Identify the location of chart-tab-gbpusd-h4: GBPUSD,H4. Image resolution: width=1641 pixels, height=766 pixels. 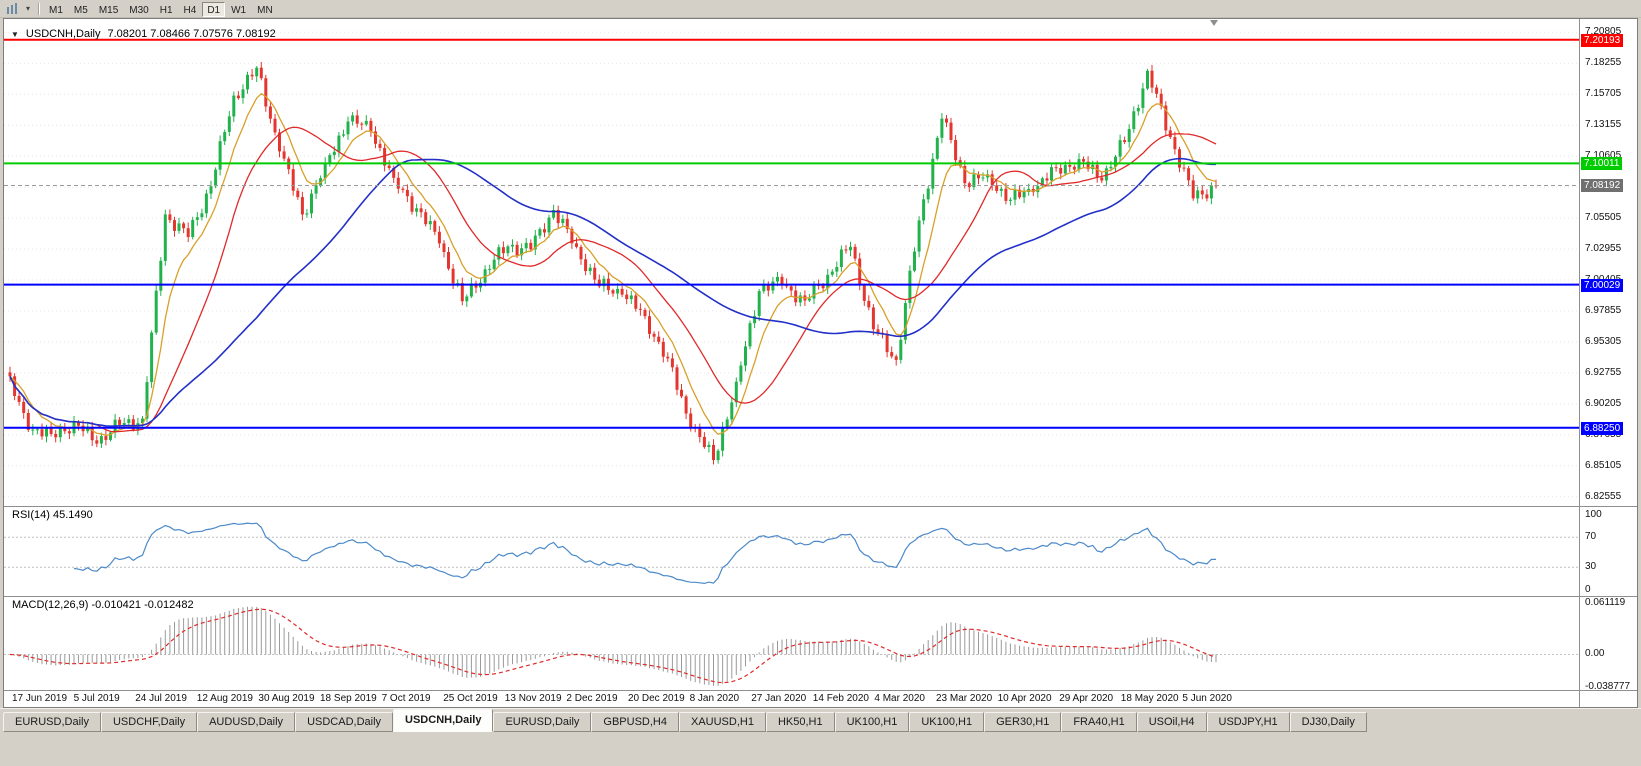
(635, 722).